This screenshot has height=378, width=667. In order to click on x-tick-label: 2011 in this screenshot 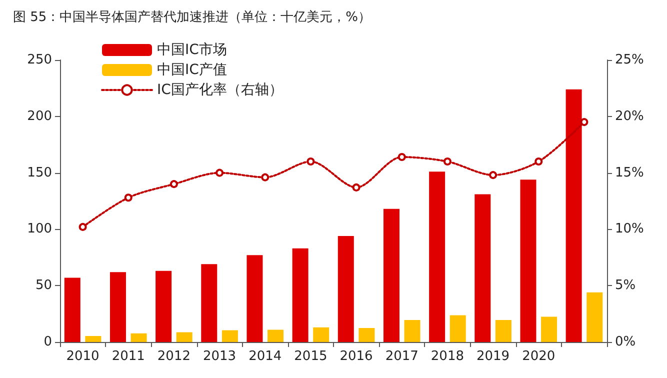, I will do `click(128, 356)`.